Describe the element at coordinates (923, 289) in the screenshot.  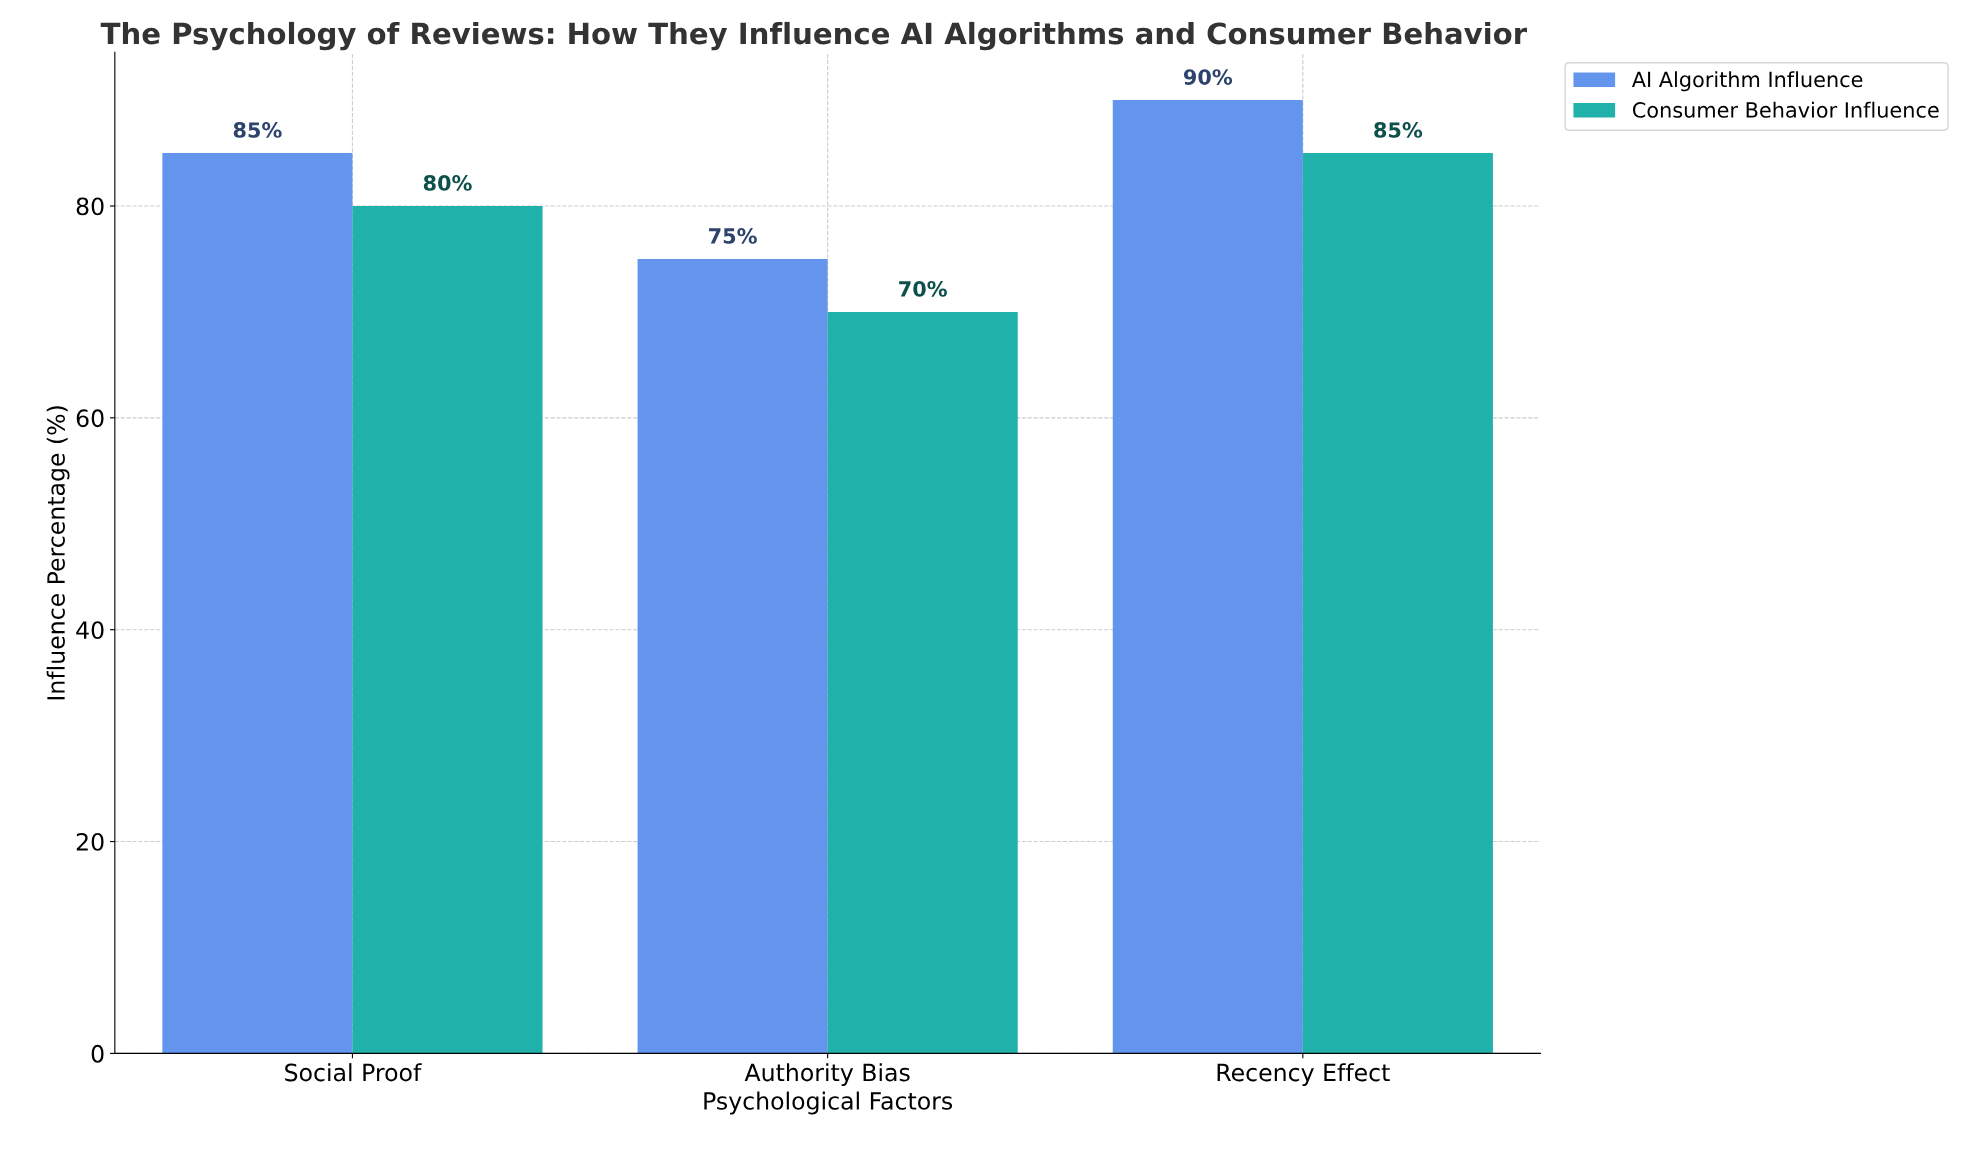
I see `data-label: 70%` at that location.